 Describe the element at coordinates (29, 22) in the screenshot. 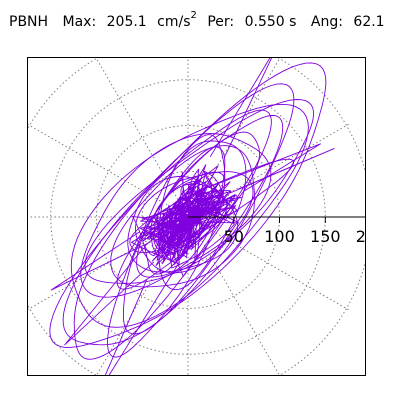

I see `station-code: PBNH` at that location.